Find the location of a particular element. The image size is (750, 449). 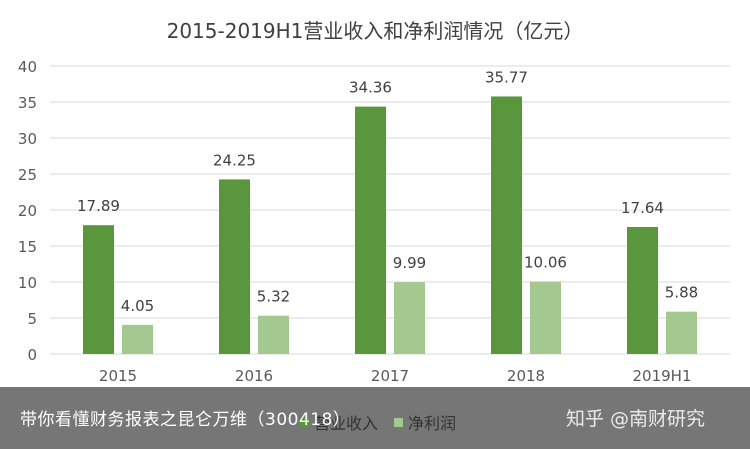

data-label: 5.32 is located at coordinates (273, 297).